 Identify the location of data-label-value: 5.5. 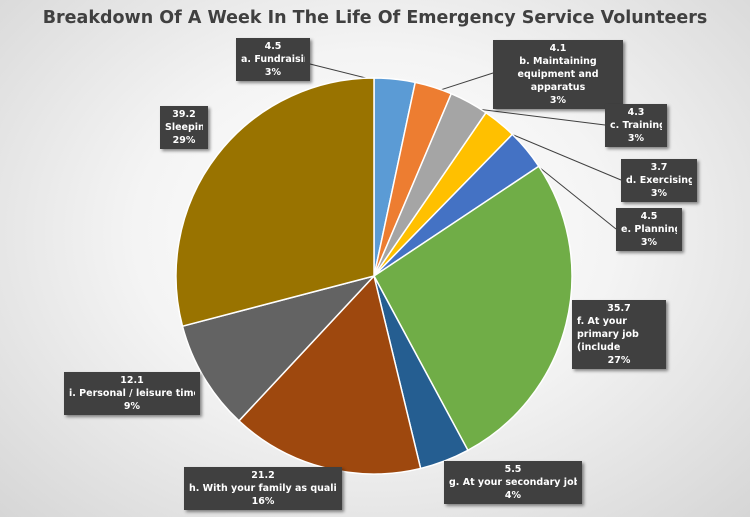
(513, 469).